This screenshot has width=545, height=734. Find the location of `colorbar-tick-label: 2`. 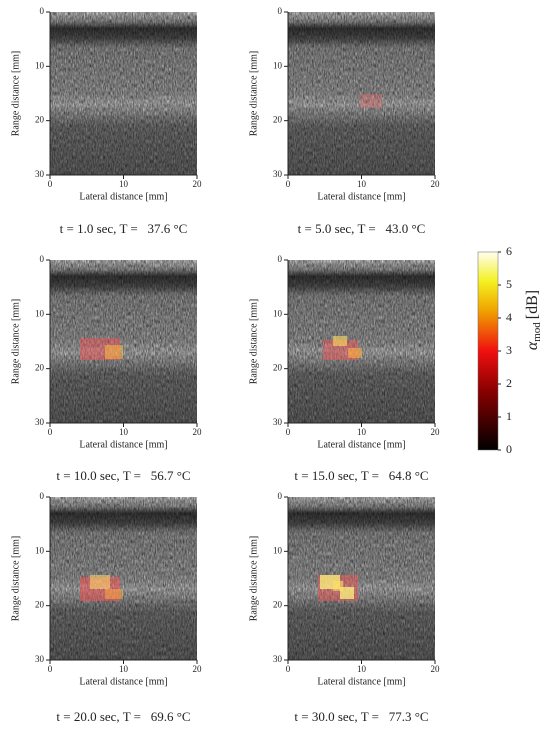

colorbar-tick-label: 2 is located at coordinates (509, 383).